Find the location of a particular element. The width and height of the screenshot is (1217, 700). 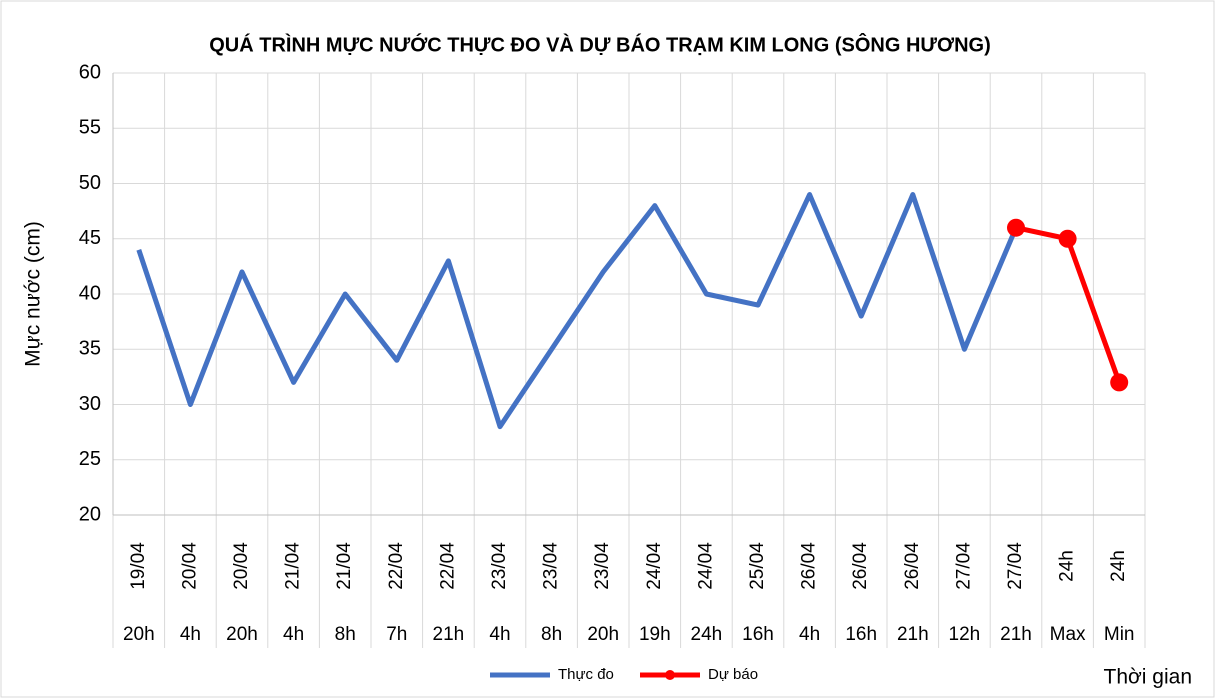

x-subtick-label: Max is located at coordinates (1068, 634).